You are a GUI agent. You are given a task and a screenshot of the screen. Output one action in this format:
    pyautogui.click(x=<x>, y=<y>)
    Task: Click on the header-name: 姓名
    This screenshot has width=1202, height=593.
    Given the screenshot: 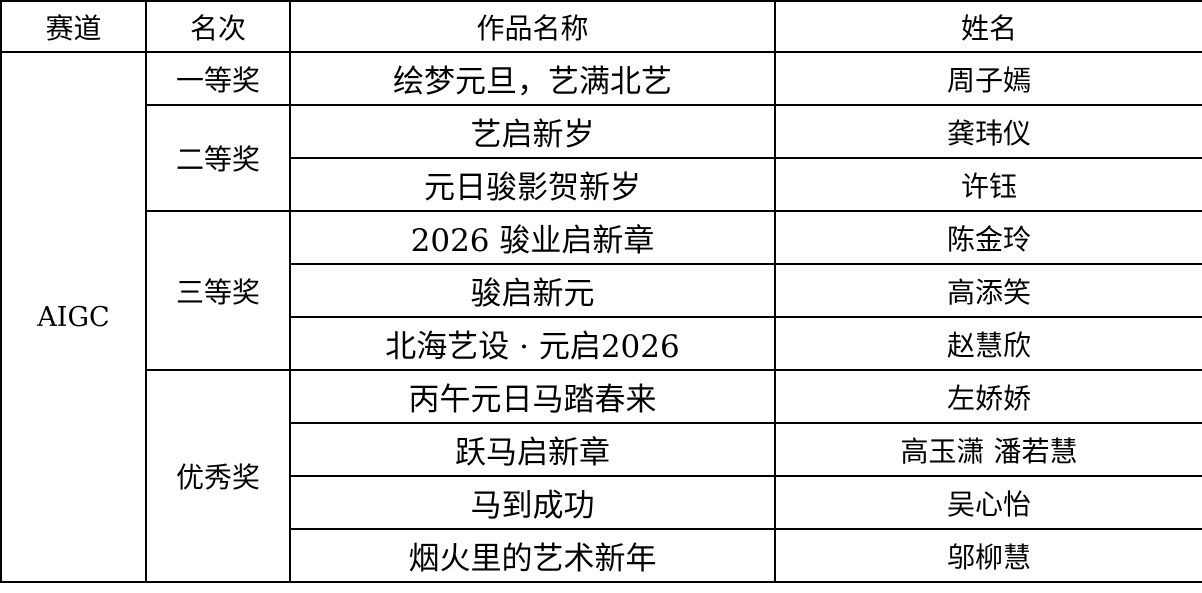 What is the action you would take?
    pyautogui.click(x=988, y=26)
    